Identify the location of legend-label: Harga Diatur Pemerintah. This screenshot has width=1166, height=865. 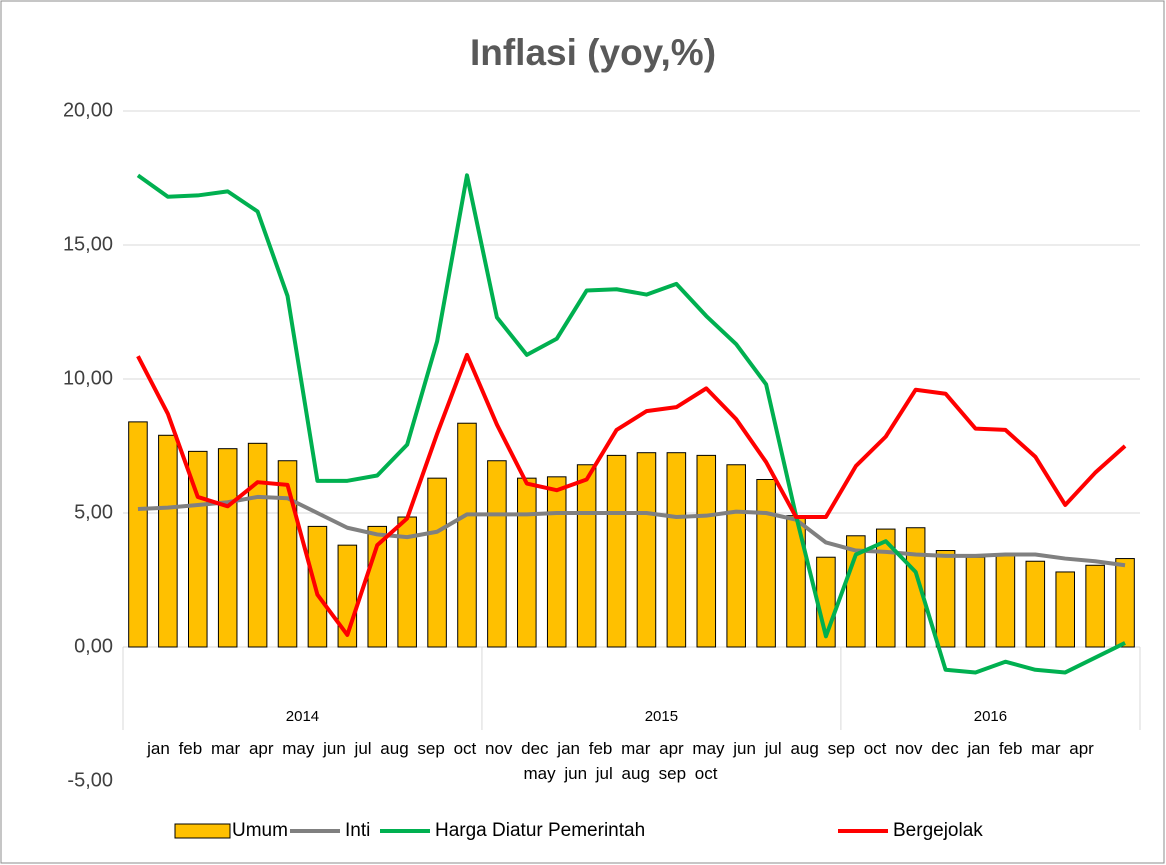
(540, 830).